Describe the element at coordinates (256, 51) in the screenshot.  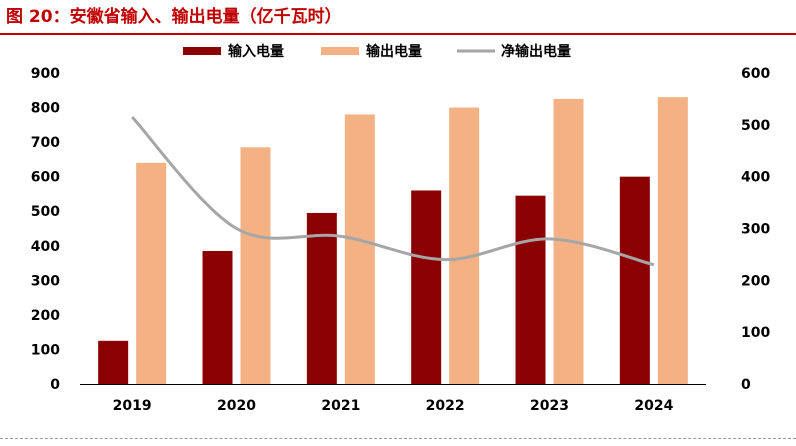
I see `legend-label: 输入电量` at that location.